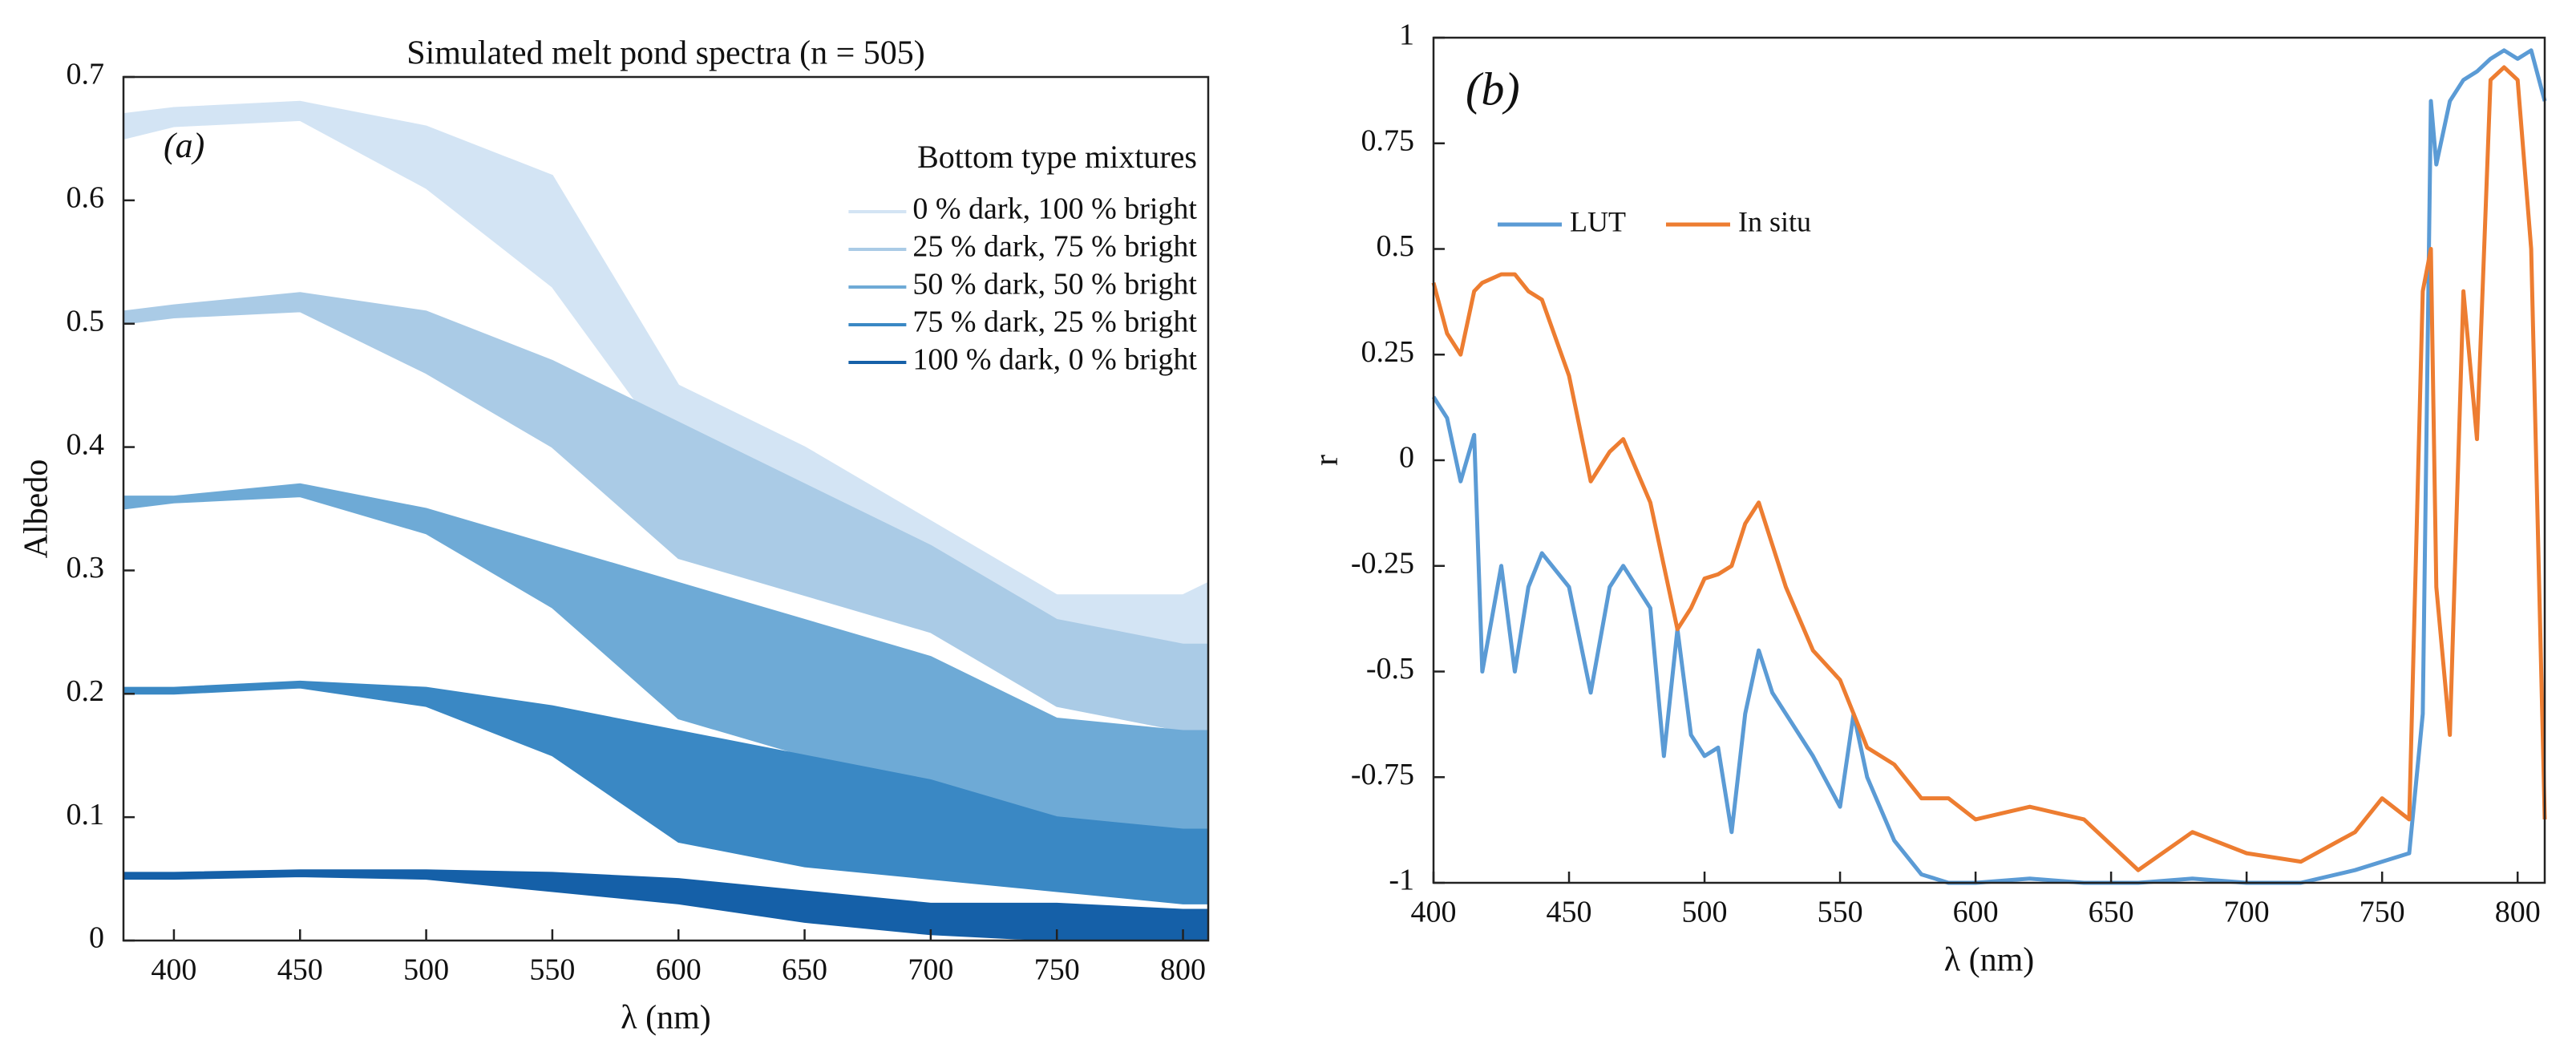  What do you see at coordinates (1388, 140) in the screenshot?
I see `y-tick-label: 0.75` at bounding box center [1388, 140].